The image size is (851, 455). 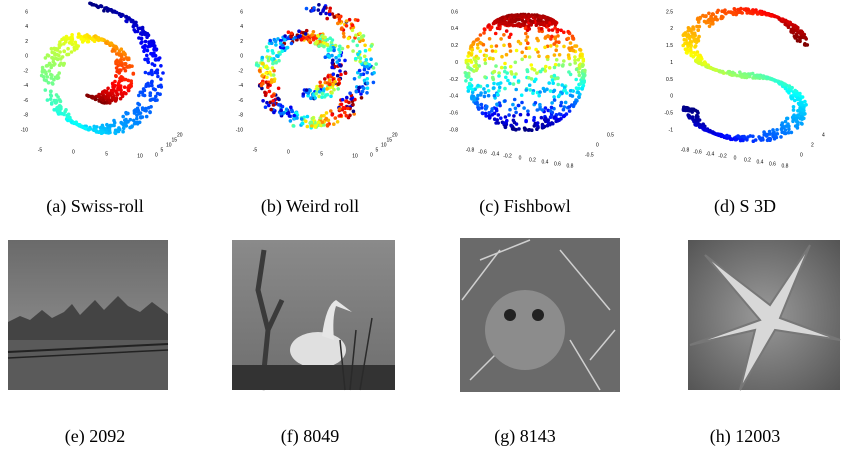 What do you see at coordinates (760, 162) in the screenshot?
I see `x-tick-label: 0.4` at bounding box center [760, 162].